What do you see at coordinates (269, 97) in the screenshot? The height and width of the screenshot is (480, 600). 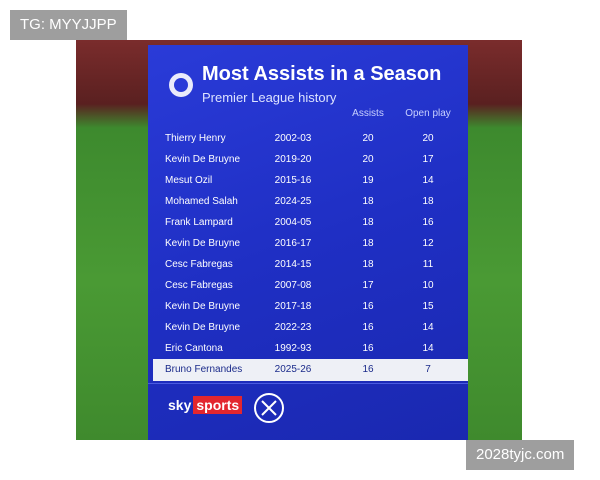 I see `subtitle: Premier League history` at bounding box center [269, 97].